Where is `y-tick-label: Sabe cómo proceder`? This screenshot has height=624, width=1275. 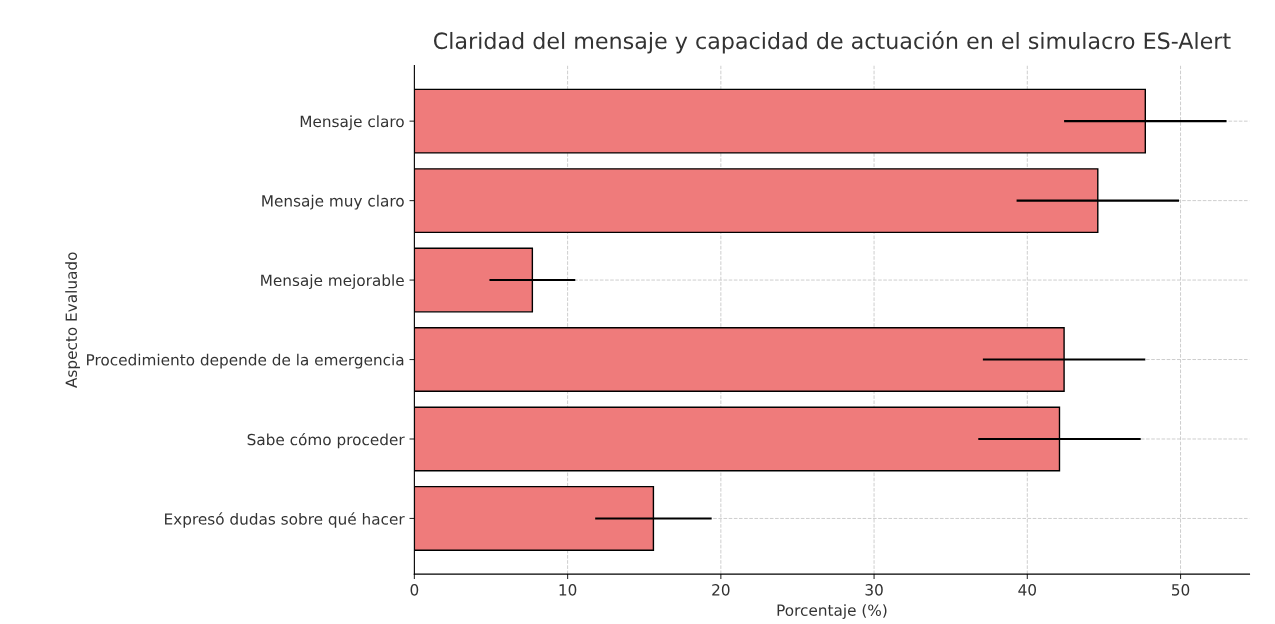
y-tick-label: Sabe cómo proceder is located at coordinates (326, 440).